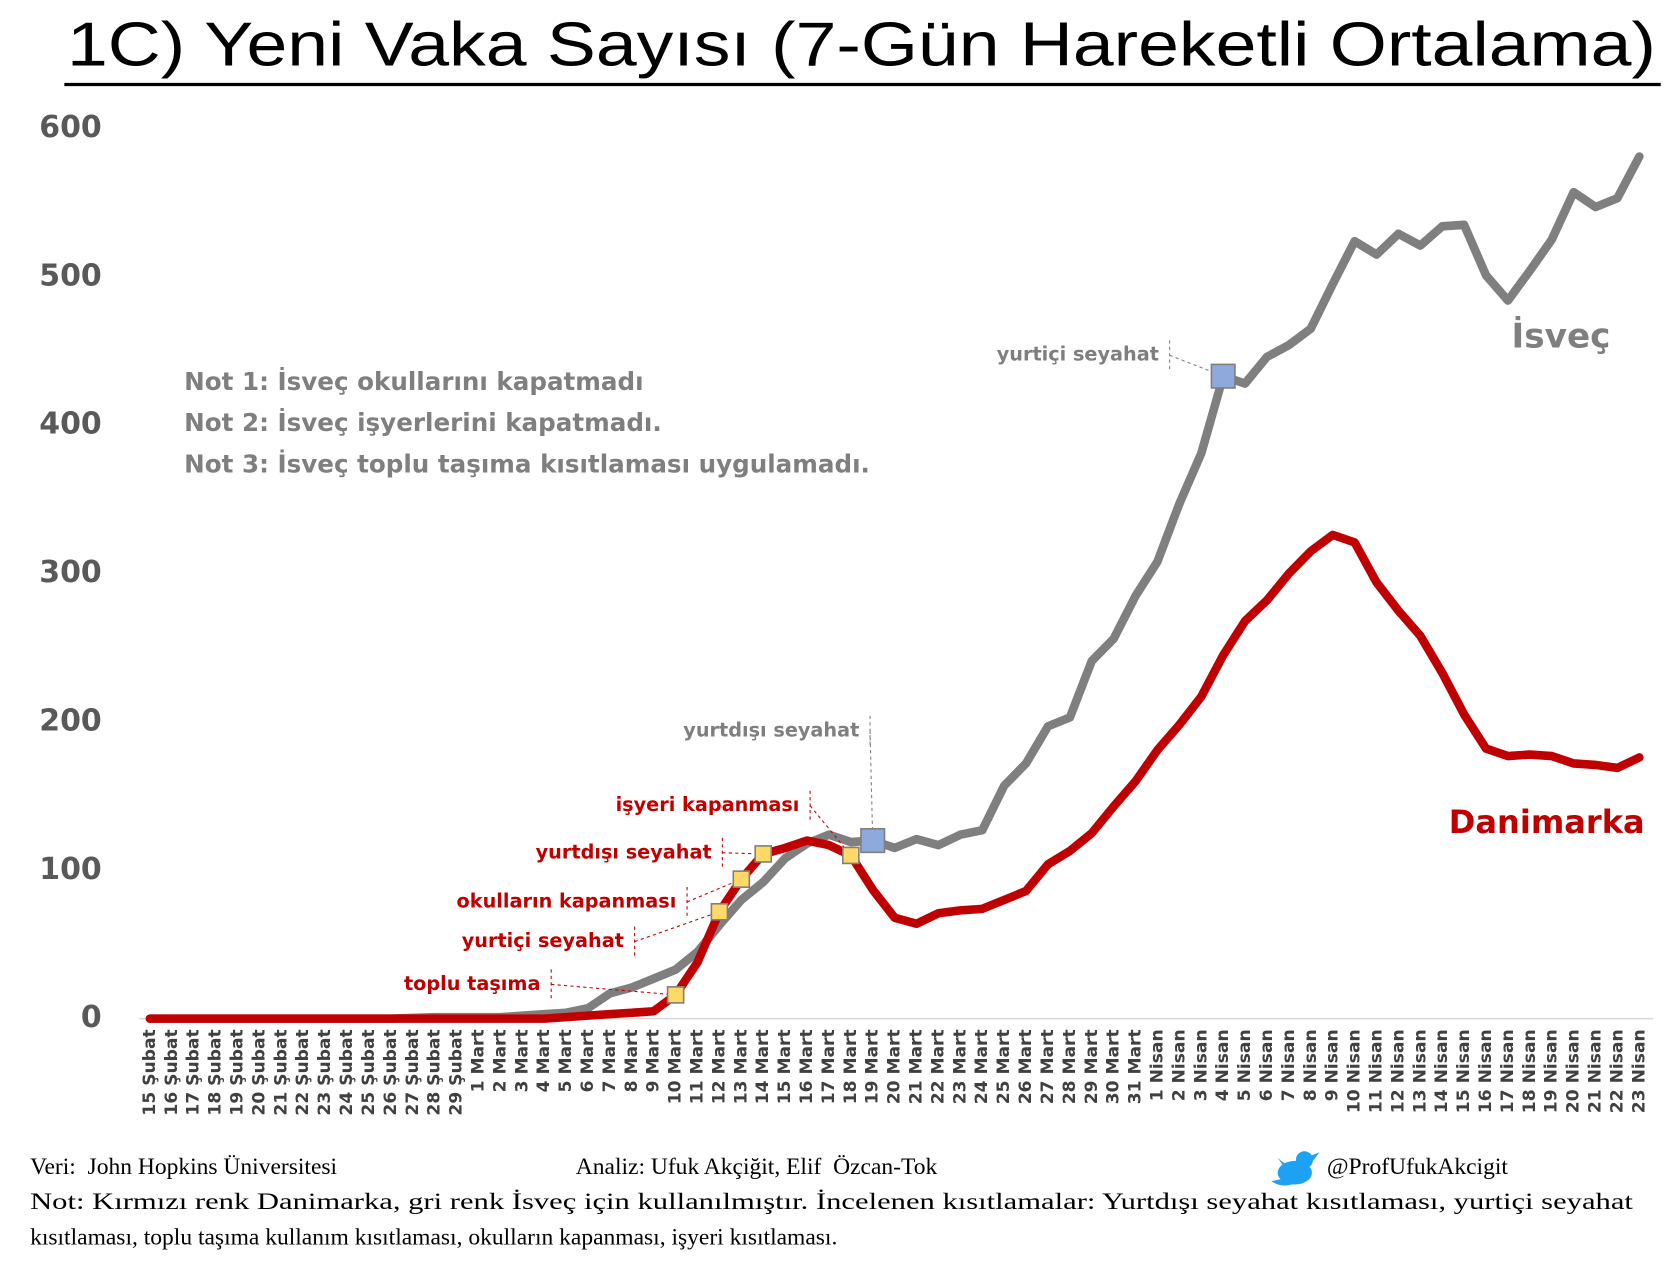  What do you see at coordinates (70, 127) in the screenshot?
I see `y-tick-label: 600` at bounding box center [70, 127].